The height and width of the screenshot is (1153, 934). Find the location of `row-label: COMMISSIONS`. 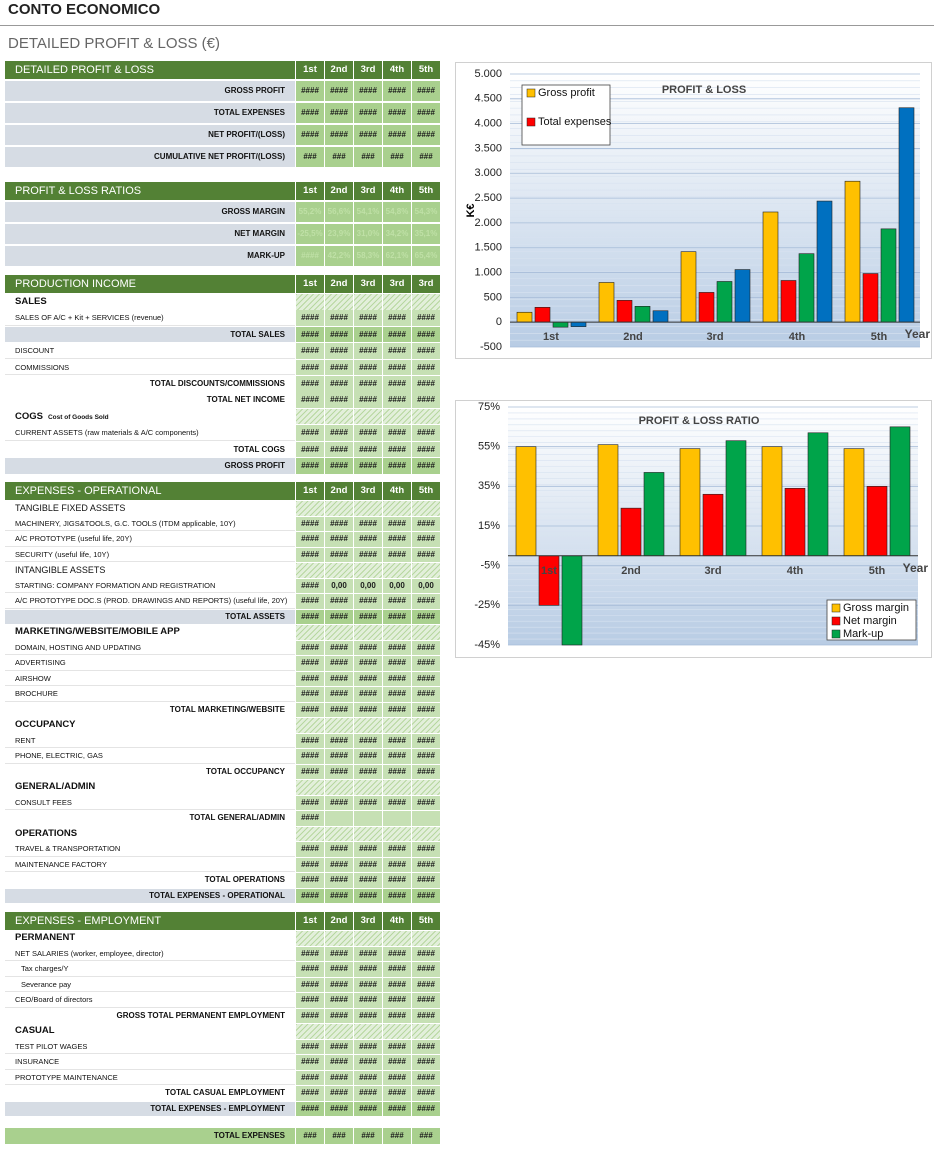

row-label: COMMISSIONS is located at coordinates (150, 367).